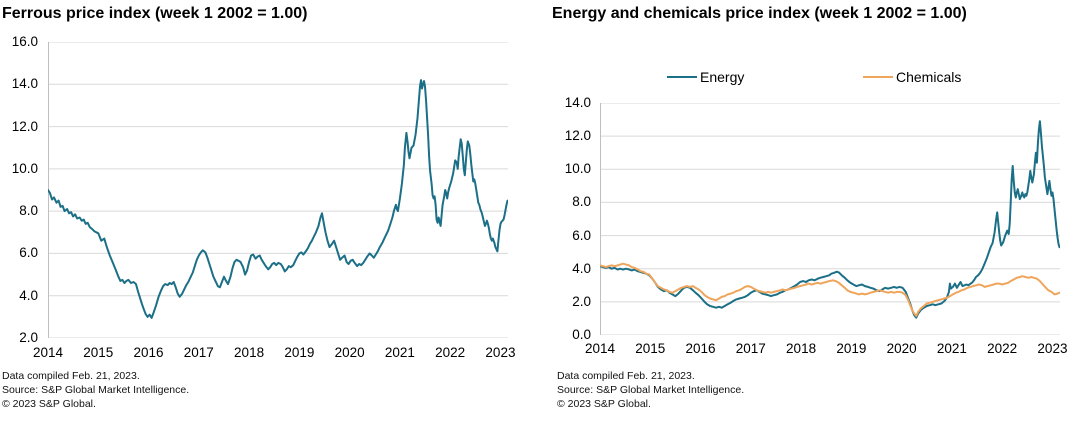 This screenshot has width=1085, height=424. Describe the element at coordinates (581, 334) in the screenshot. I see `y-tick-label: 0.0` at that location.